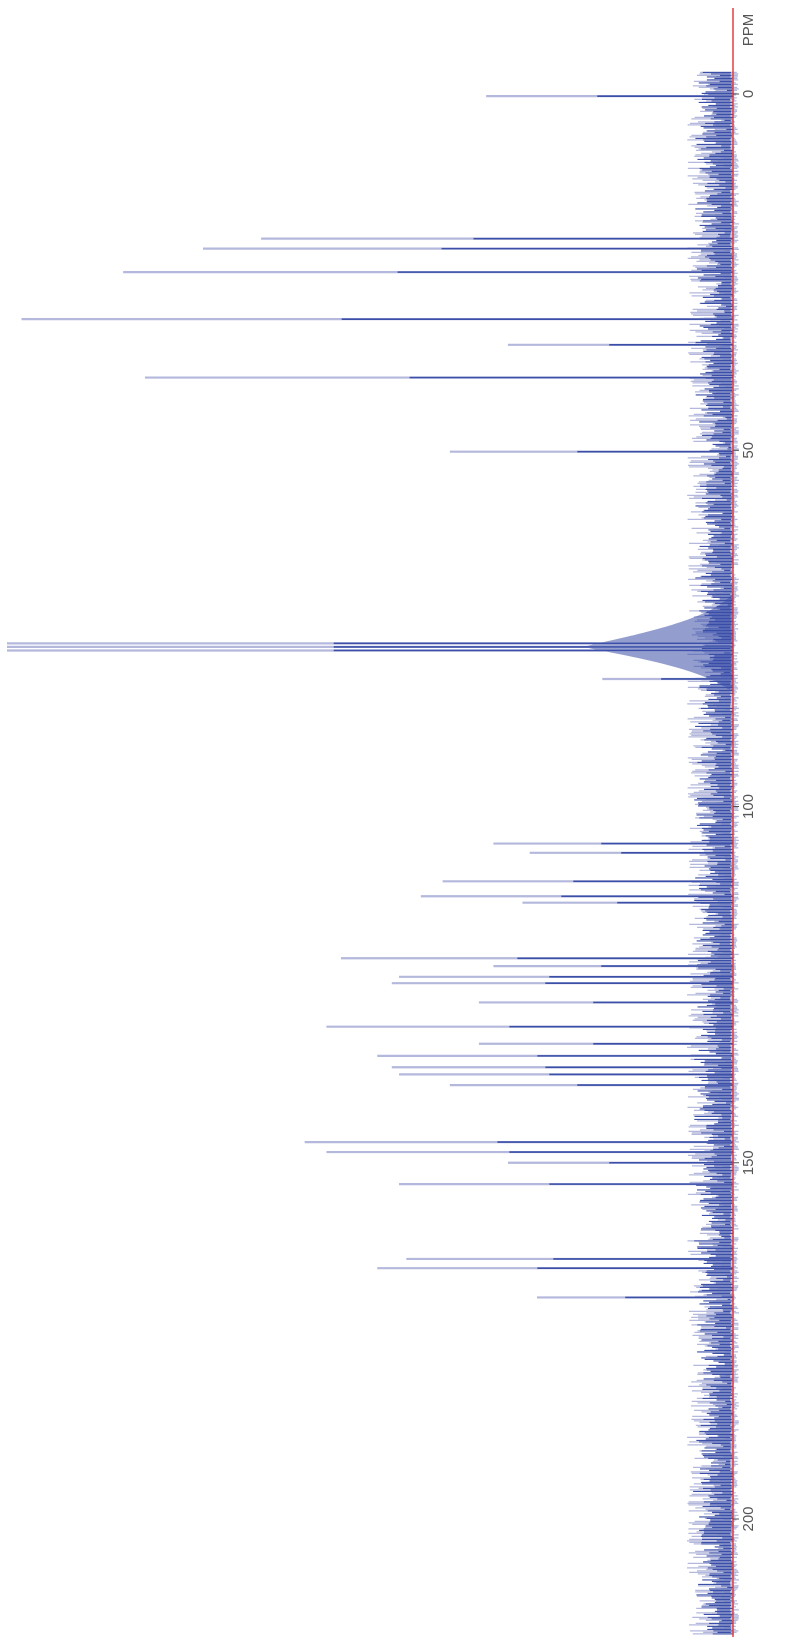  What do you see at coordinates (748, 94) in the screenshot?
I see `tick-label: 0` at bounding box center [748, 94].